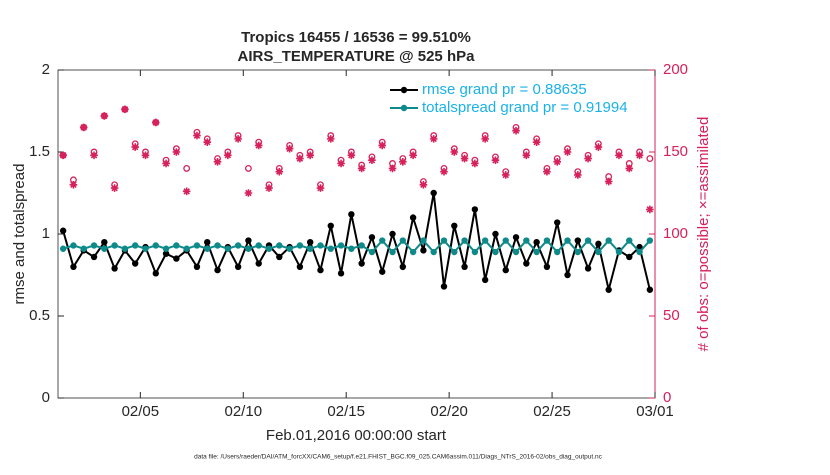  What do you see at coordinates (675, 69) in the screenshot?
I see `y2-tick-label: 200` at bounding box center [675, 69].